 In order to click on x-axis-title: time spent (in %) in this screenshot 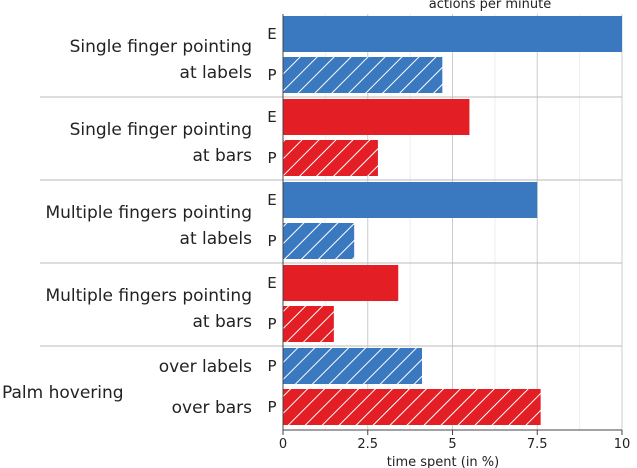, I will do `click(443, 461)`.